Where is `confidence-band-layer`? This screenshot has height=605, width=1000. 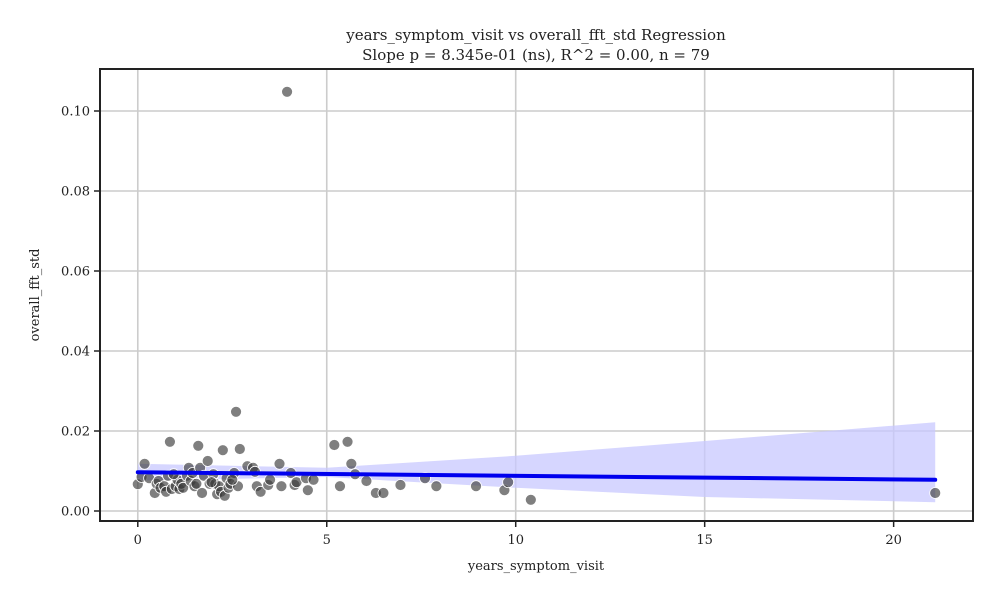
confidence-band-layer is located at coordinates (536, 462).